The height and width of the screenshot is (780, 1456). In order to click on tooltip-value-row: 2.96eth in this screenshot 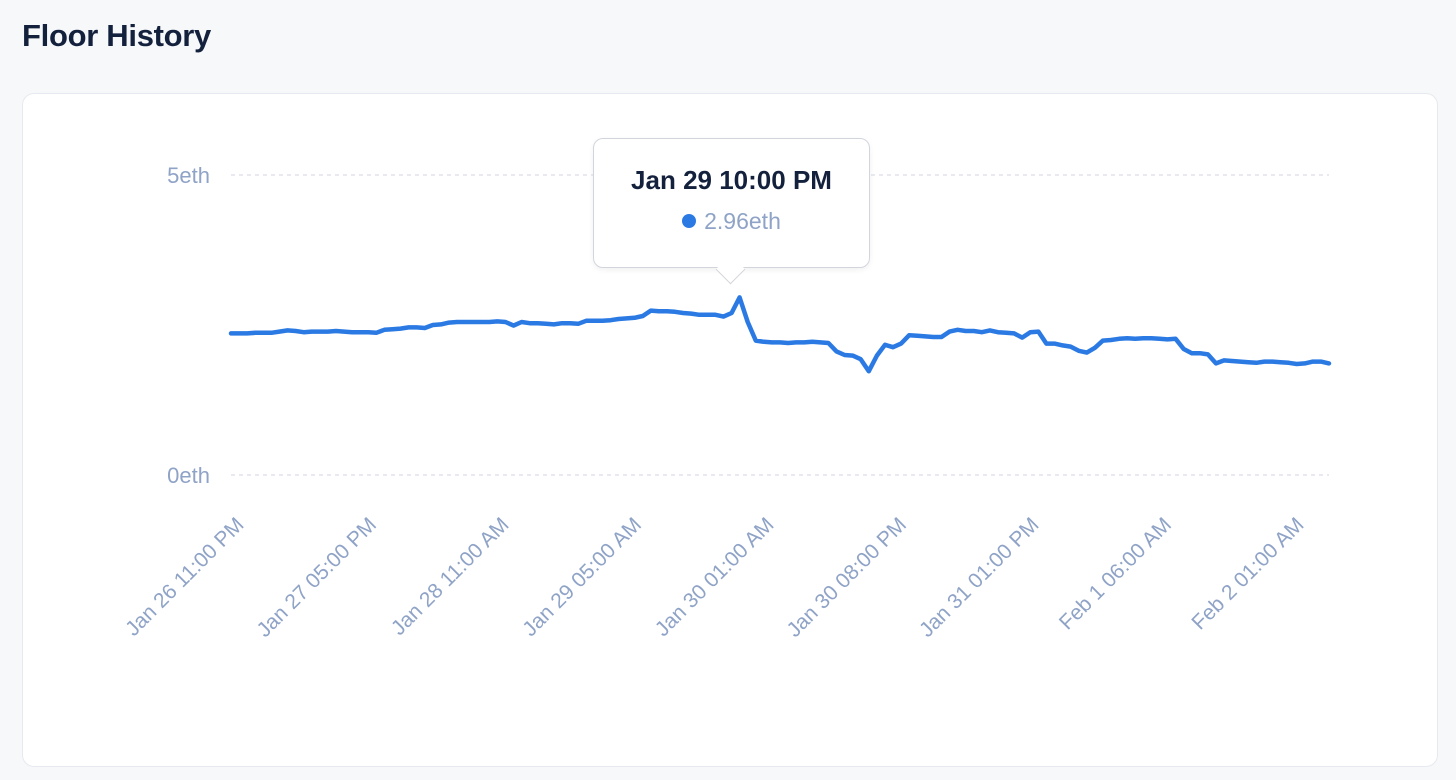, I will do `click(731, 221)`.